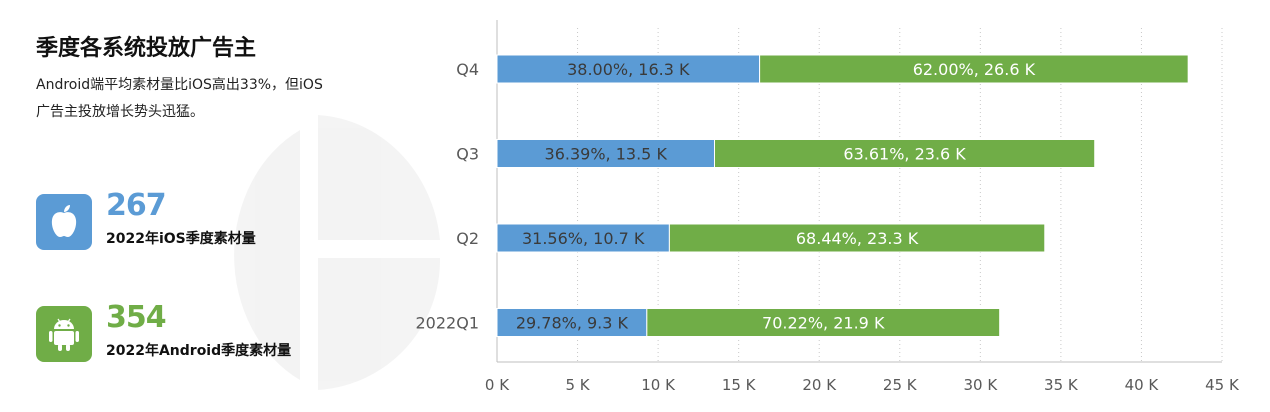 The width and height of the screenshot is (1270, 412). I want to click on x-tick-label: 45 K, so click(1222, 385).